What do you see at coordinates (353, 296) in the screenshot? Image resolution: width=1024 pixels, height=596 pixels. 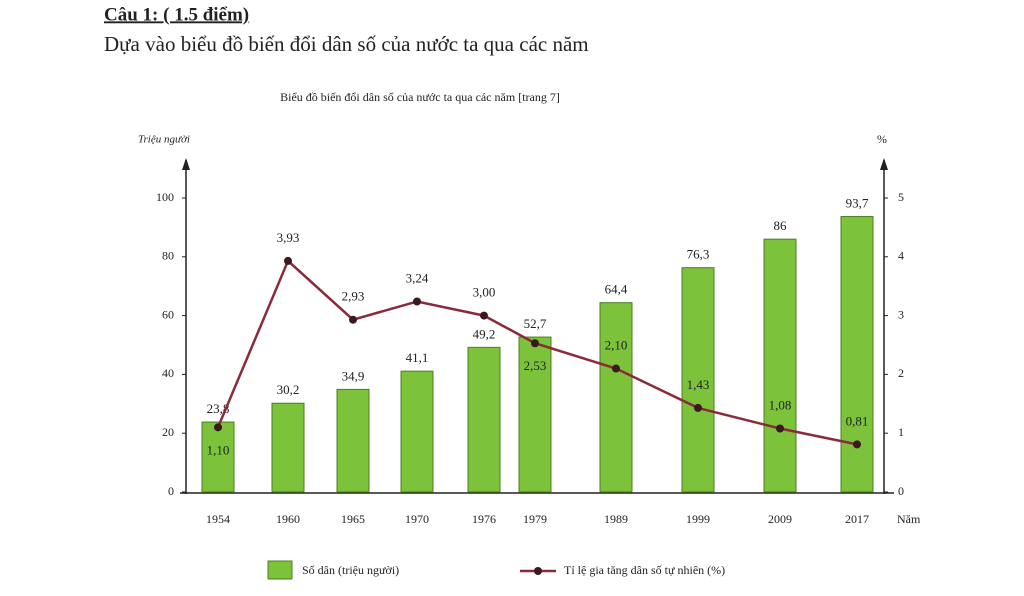 I see `rate-value-label: 2,93` at bounding box center [353, 296].